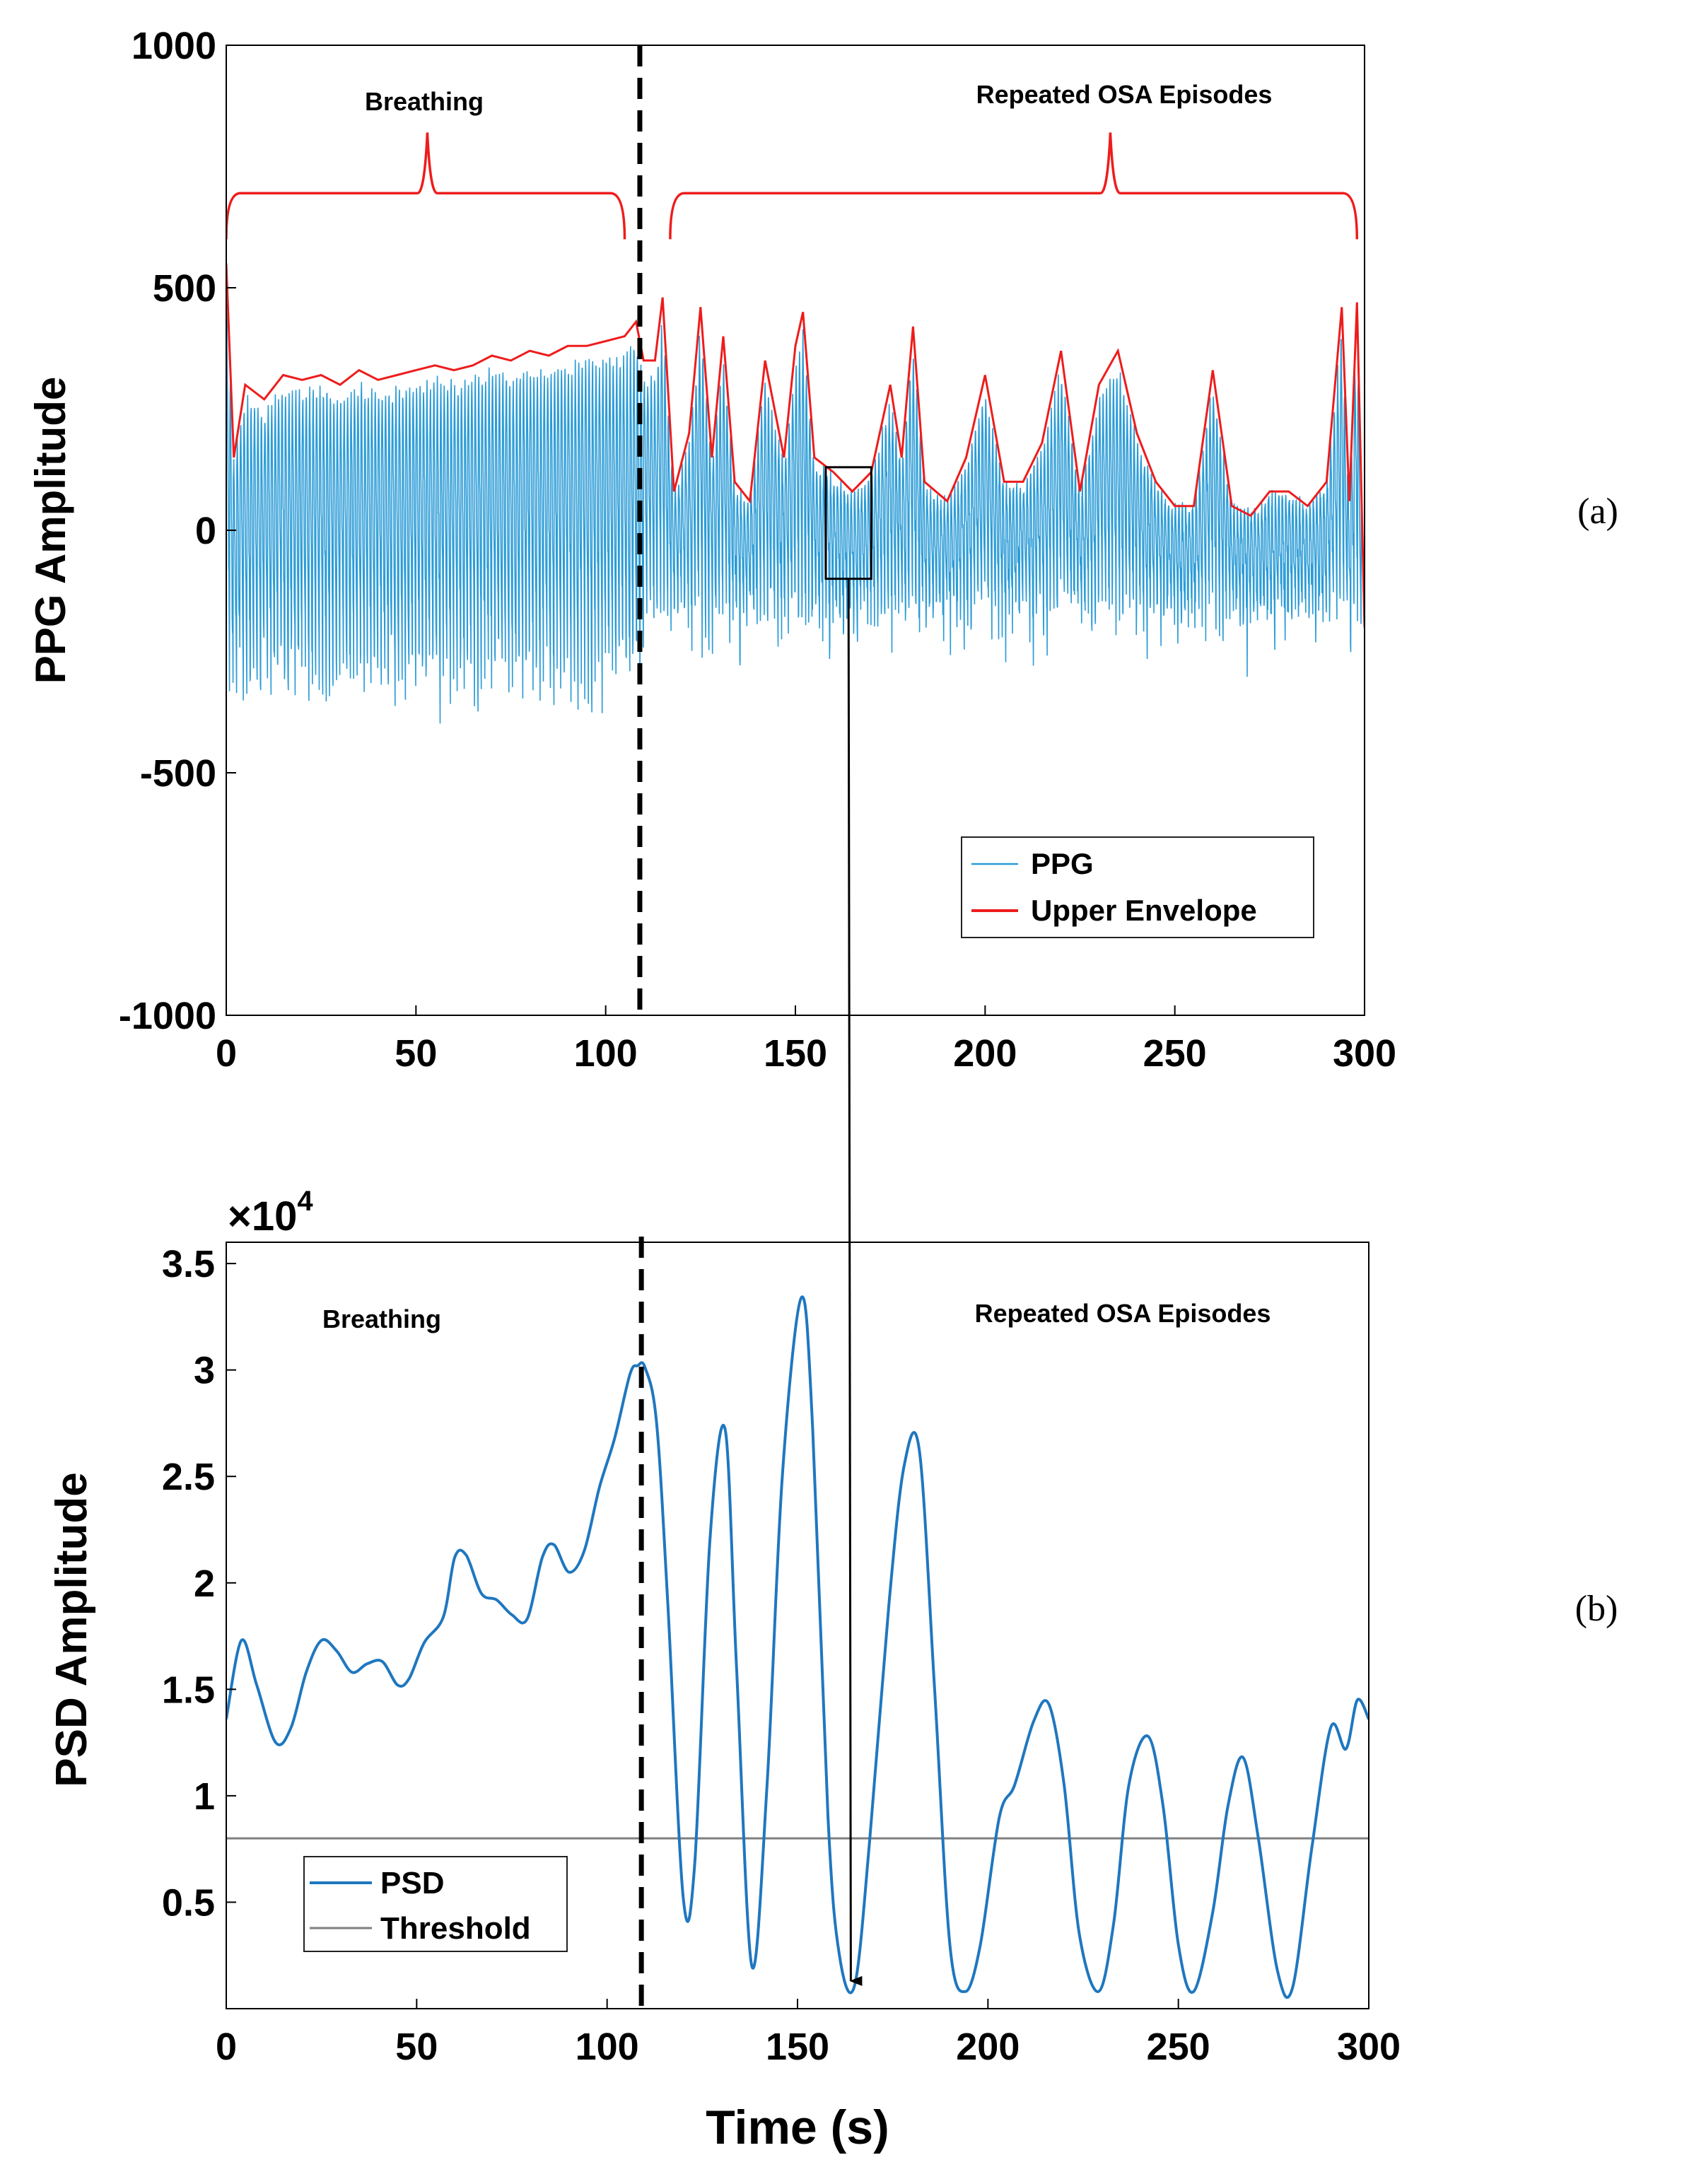 This screenshot has height=2184, width=1682. What do you see at coordinates (226, 1053) in the screenshot?
I see `panel-a-x-tick-label: 0` at bounding box center [226, 1053].